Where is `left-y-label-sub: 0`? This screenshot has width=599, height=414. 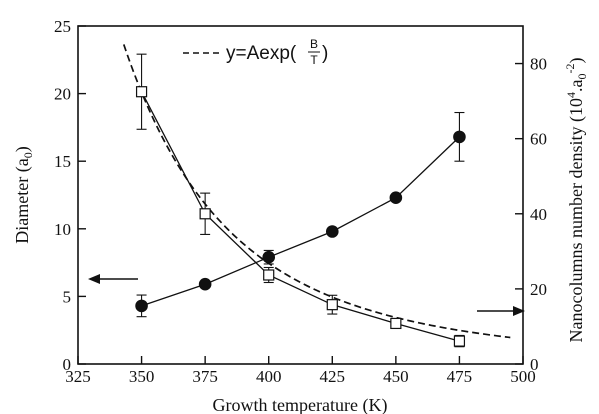
left-y-label-sub: 0 is located at coordinates (28, 155).